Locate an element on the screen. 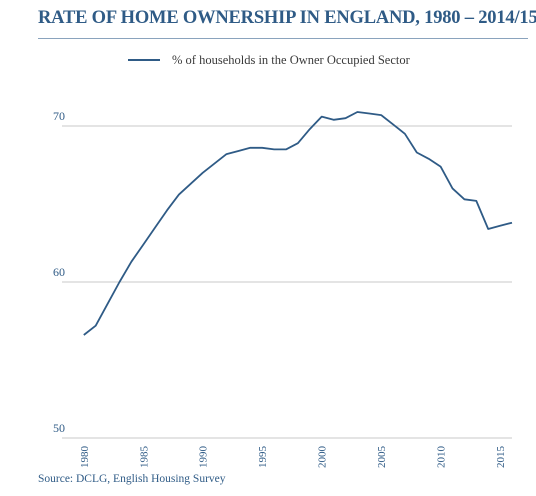 The height and width of the screenshot is (496, 536). x-tick-label: 1980 is located at coordinates (85, 457).